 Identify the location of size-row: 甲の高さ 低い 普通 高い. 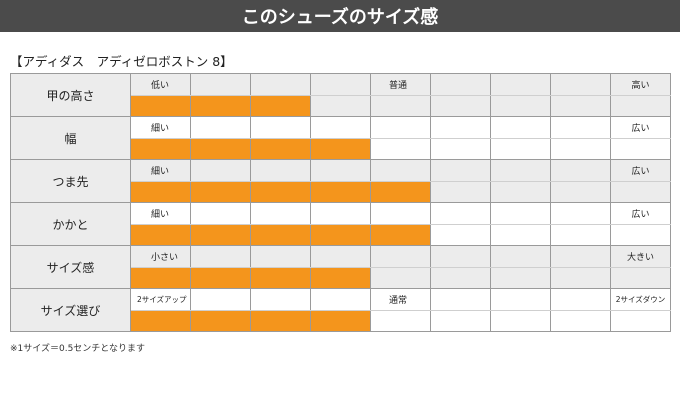
(340, 95).